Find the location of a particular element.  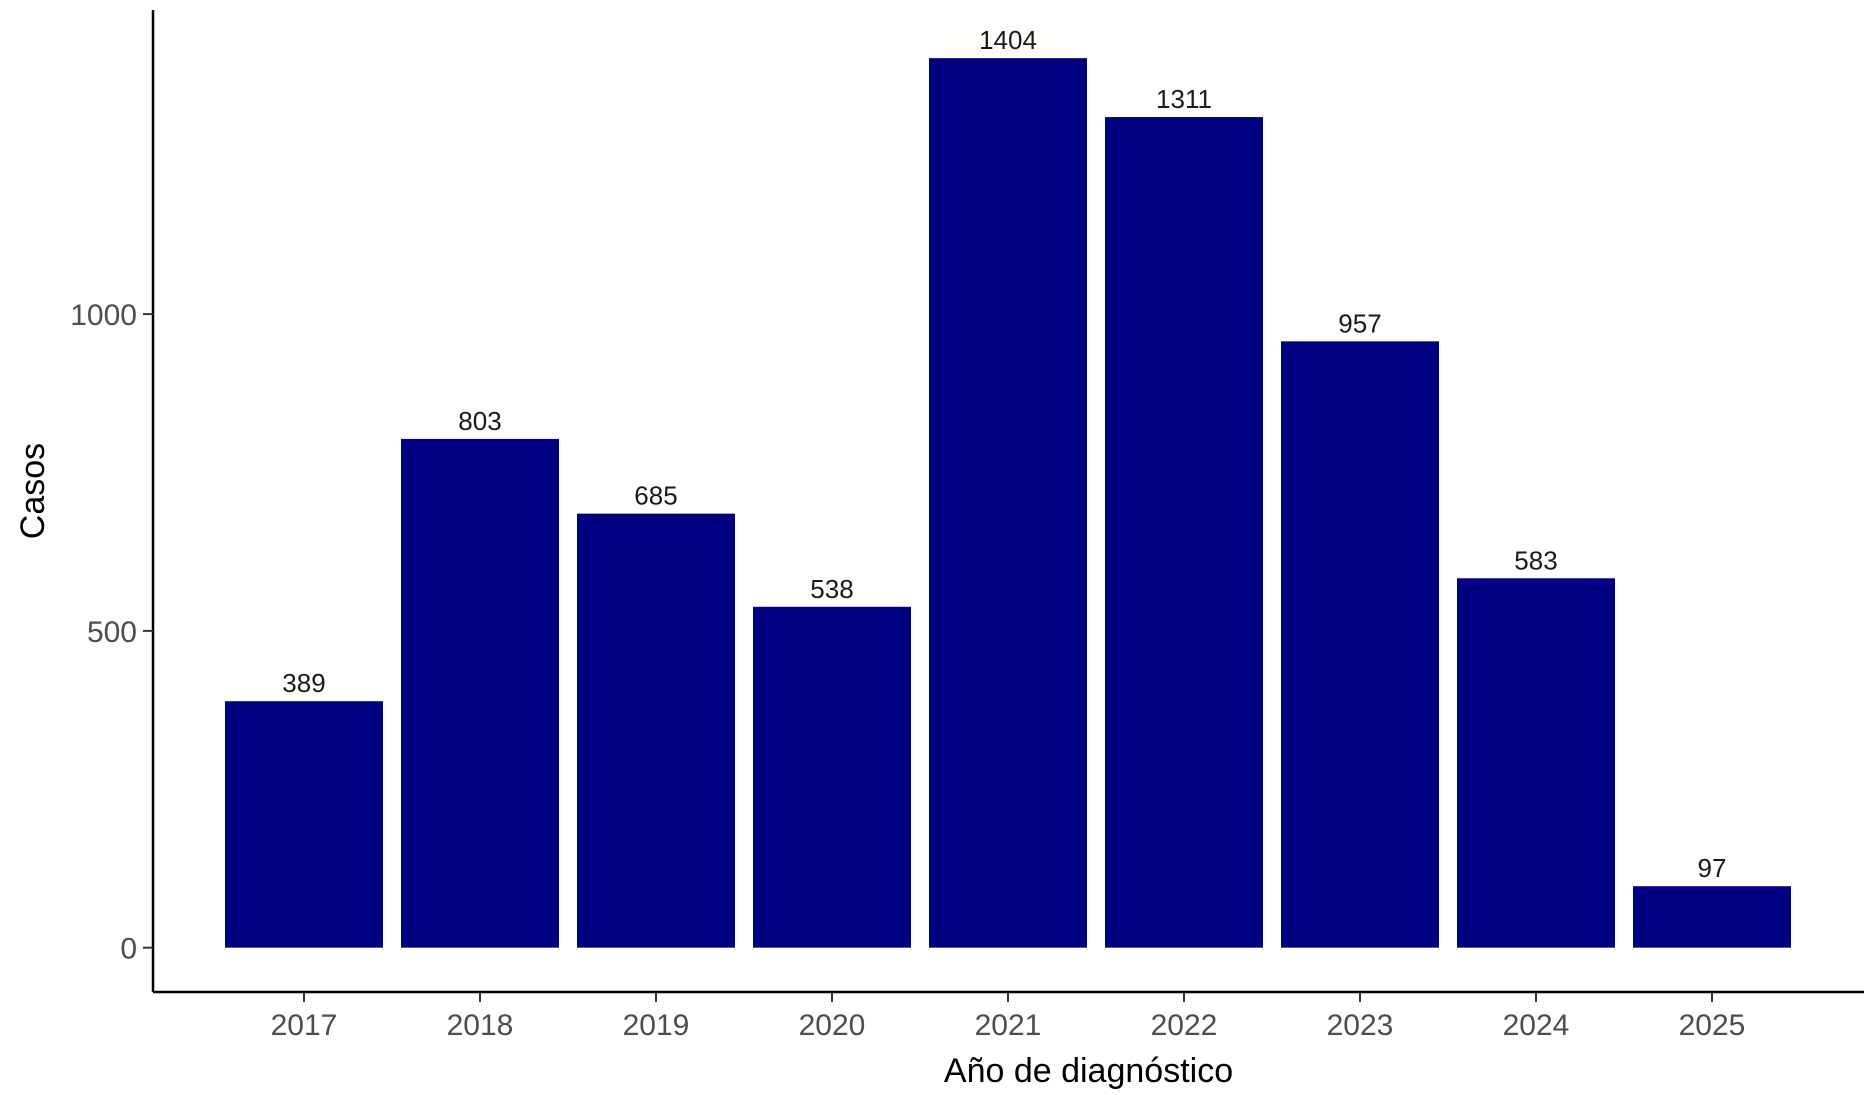

x-tick-label-2025: 2025 is located at coordinates (1712, 1025).